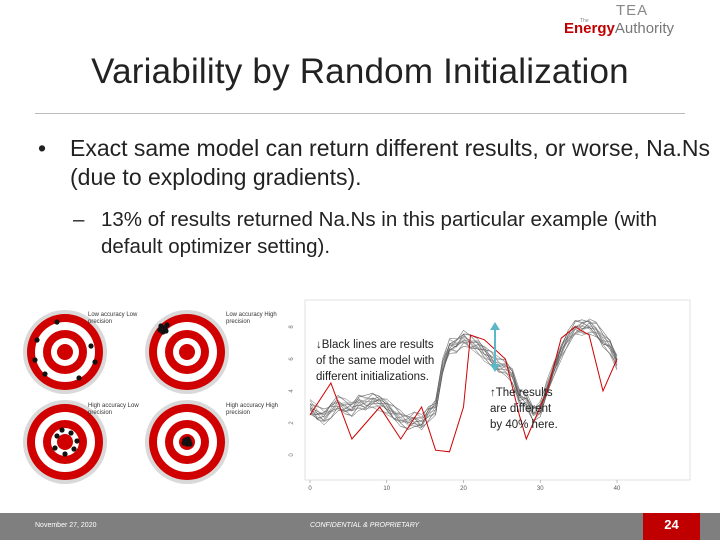  What do you see at coordinates (589, 28) in the screenshot?
I see `logo-energy: Energy` at bounding box center [589, 28].